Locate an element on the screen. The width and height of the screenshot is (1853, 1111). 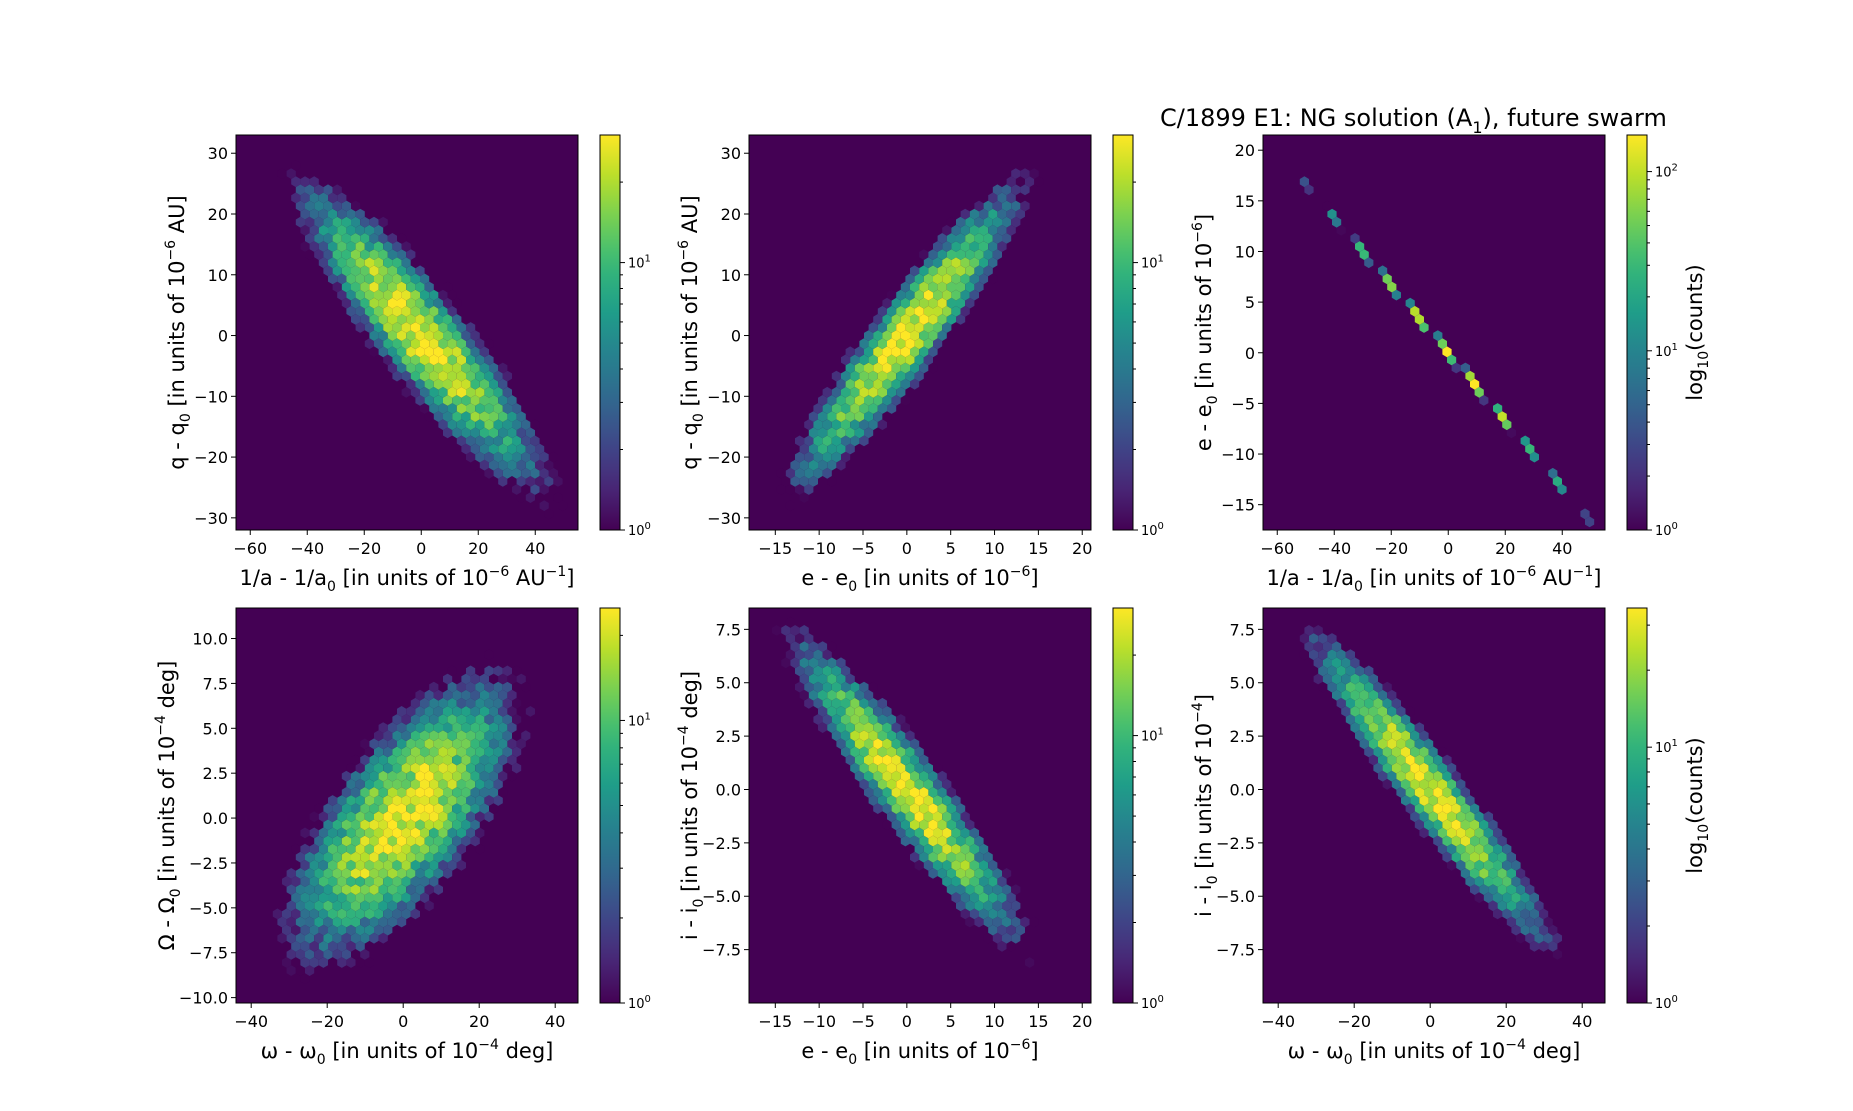
x-tick-label: −20 is located at coordinates (364, 548).